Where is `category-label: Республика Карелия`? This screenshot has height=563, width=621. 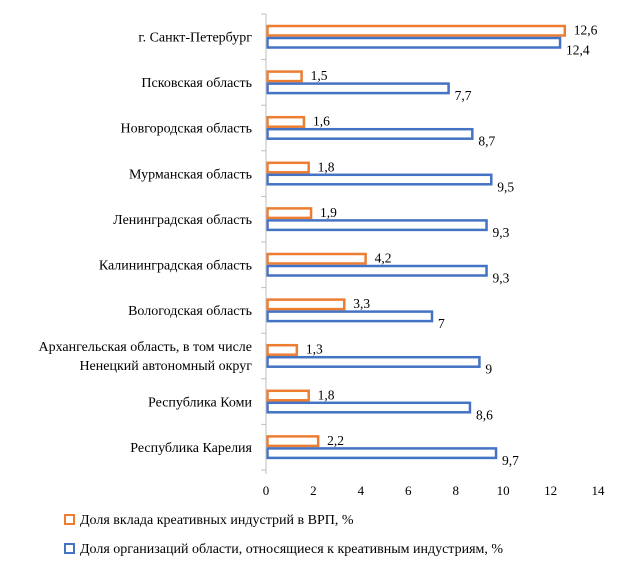
category-label: Республика Карелия is located at coordinates (191, 448).